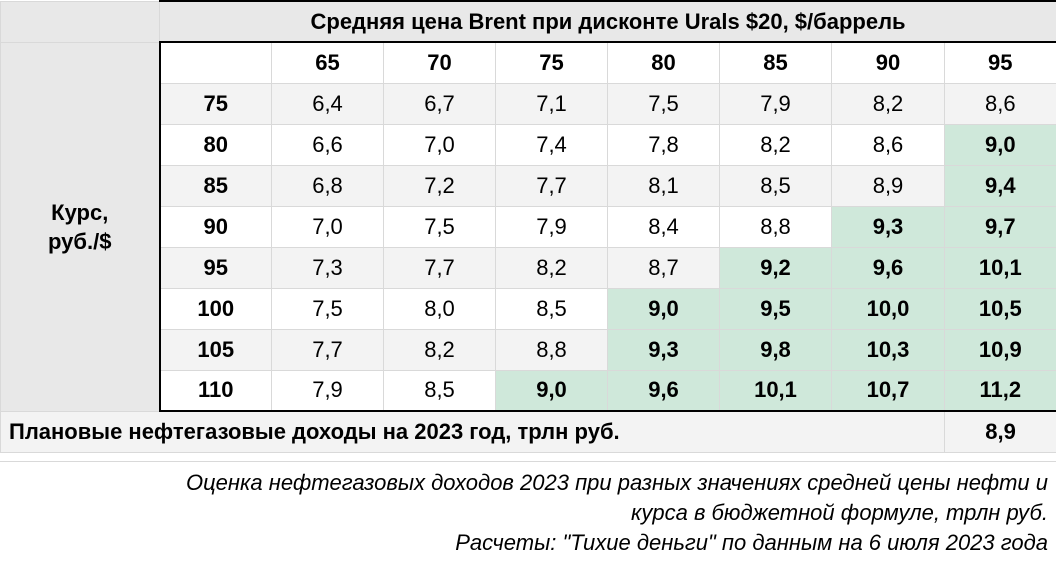 The width and height of the screenshot is (1056, 570). I want to click on axis-label-line-2: руб./$, so click(80, 241).